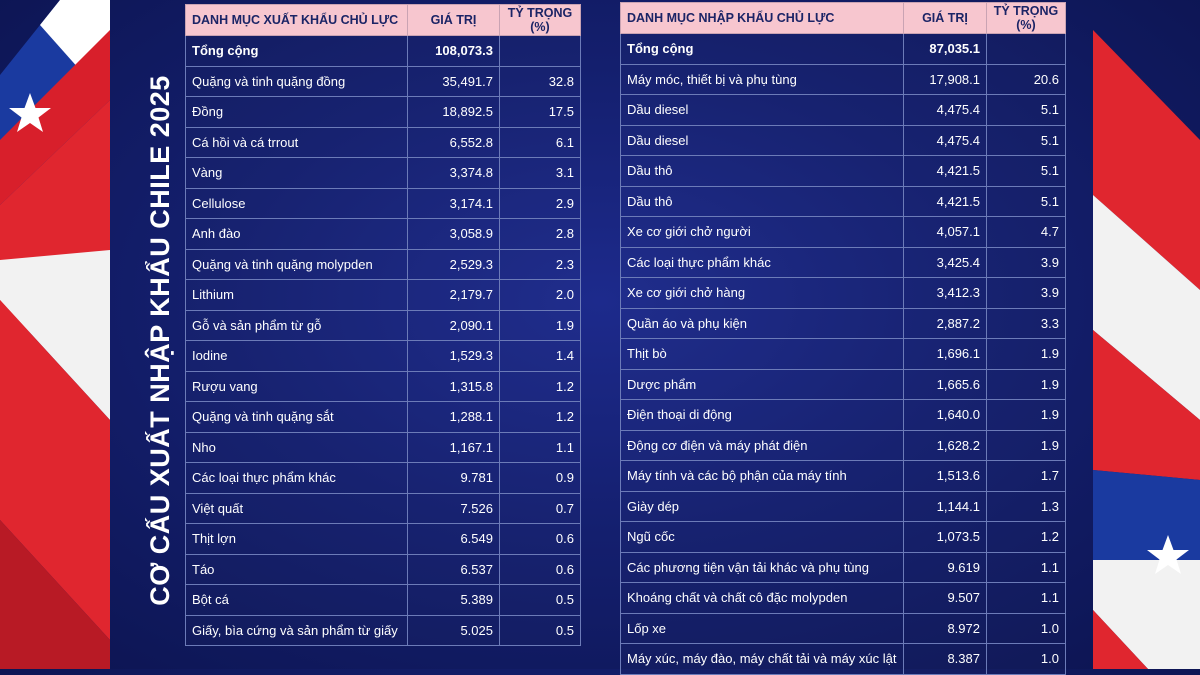  I want to click on import-value-cell: 4,057.1, so click(945, 232).